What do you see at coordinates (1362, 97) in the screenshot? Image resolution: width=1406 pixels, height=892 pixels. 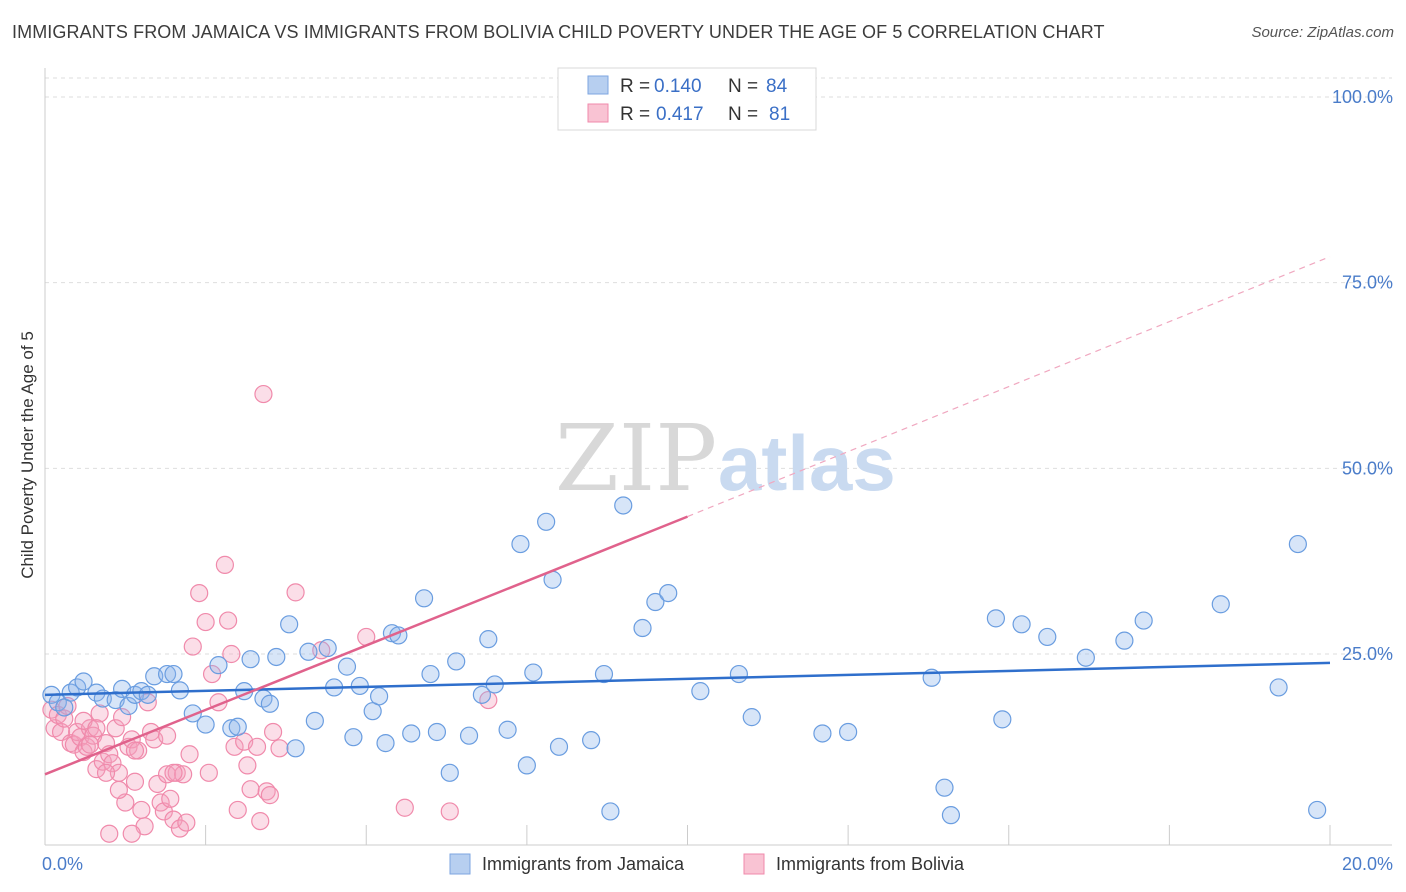 I see `y-tick-label: 100.0%` at bounding box center [1362, 97].